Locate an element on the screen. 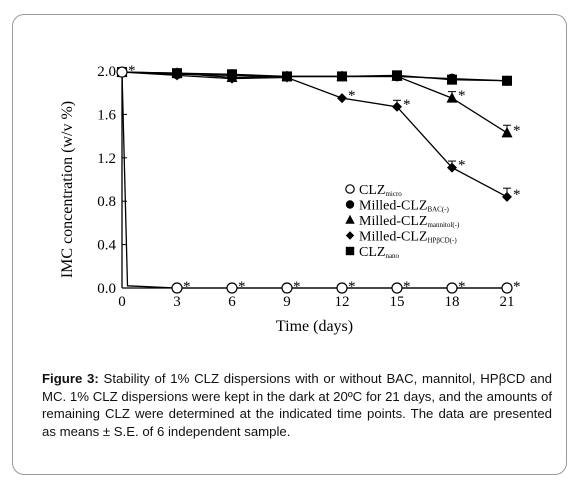 Image resolution: width=581 pixels, height=488 pixels. legend-entry: Milled-CLZmannitol(-) is located at coordinates (409, 221).